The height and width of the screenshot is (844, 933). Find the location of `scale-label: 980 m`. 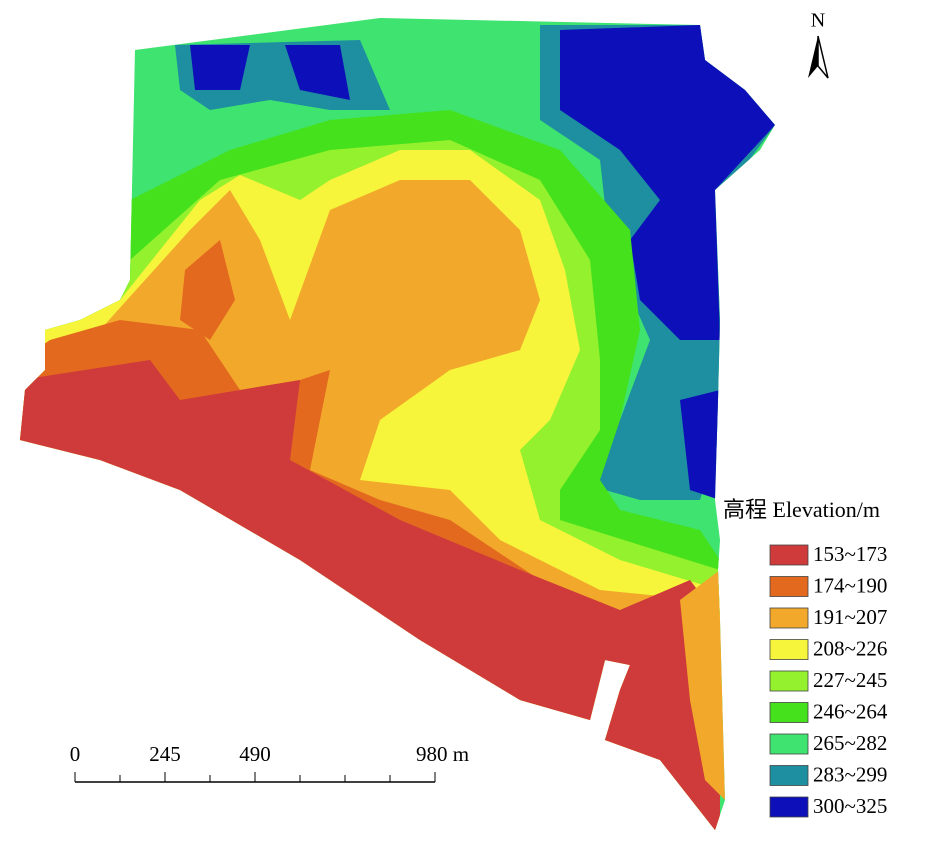

scale-label: 980 m is located at coordinates (442, 754).